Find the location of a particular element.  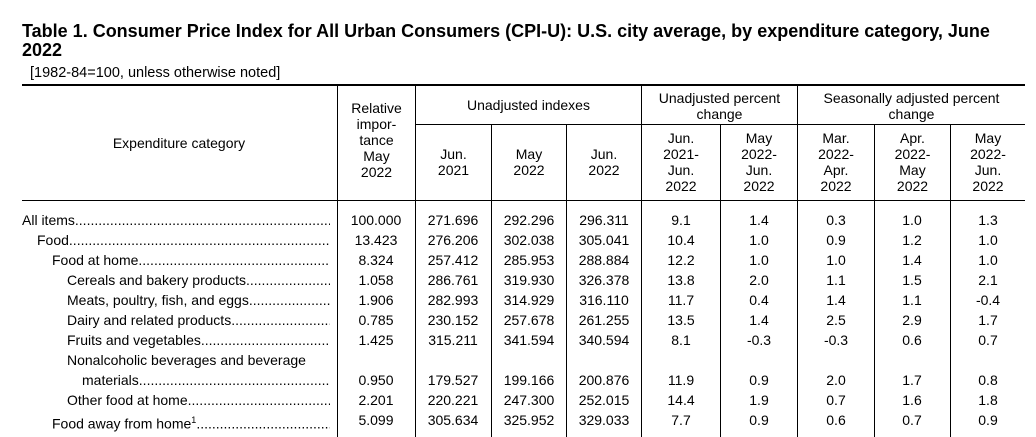

table-cell: 341.594 is located at coordinates (529, 340).